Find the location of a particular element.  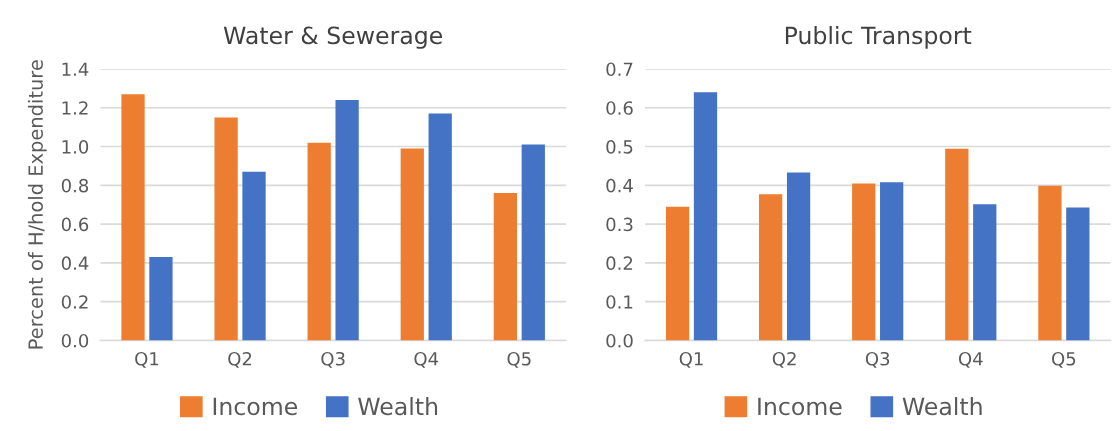

chart-title: Public Transport is located at coordinates (878, 37).